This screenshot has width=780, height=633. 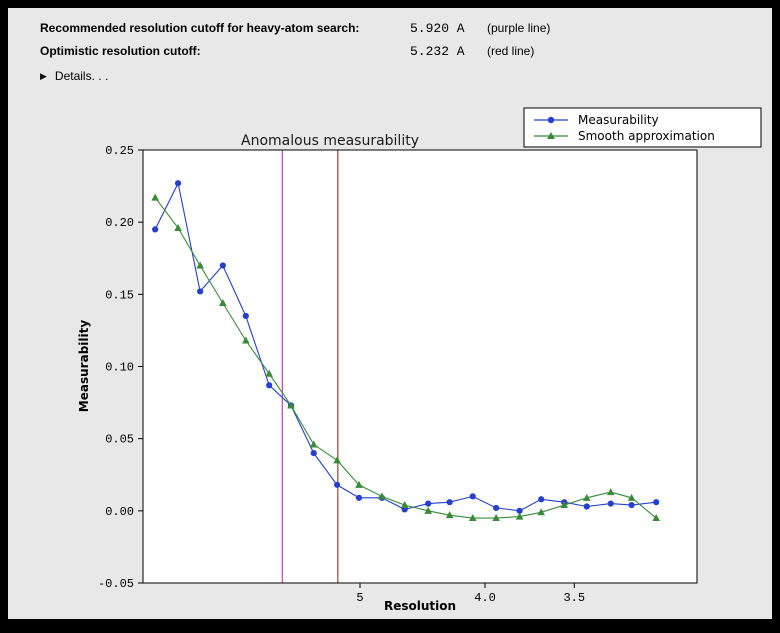 I want to click on chart-title: Anomalous measurability, so click(x=330, y=141).